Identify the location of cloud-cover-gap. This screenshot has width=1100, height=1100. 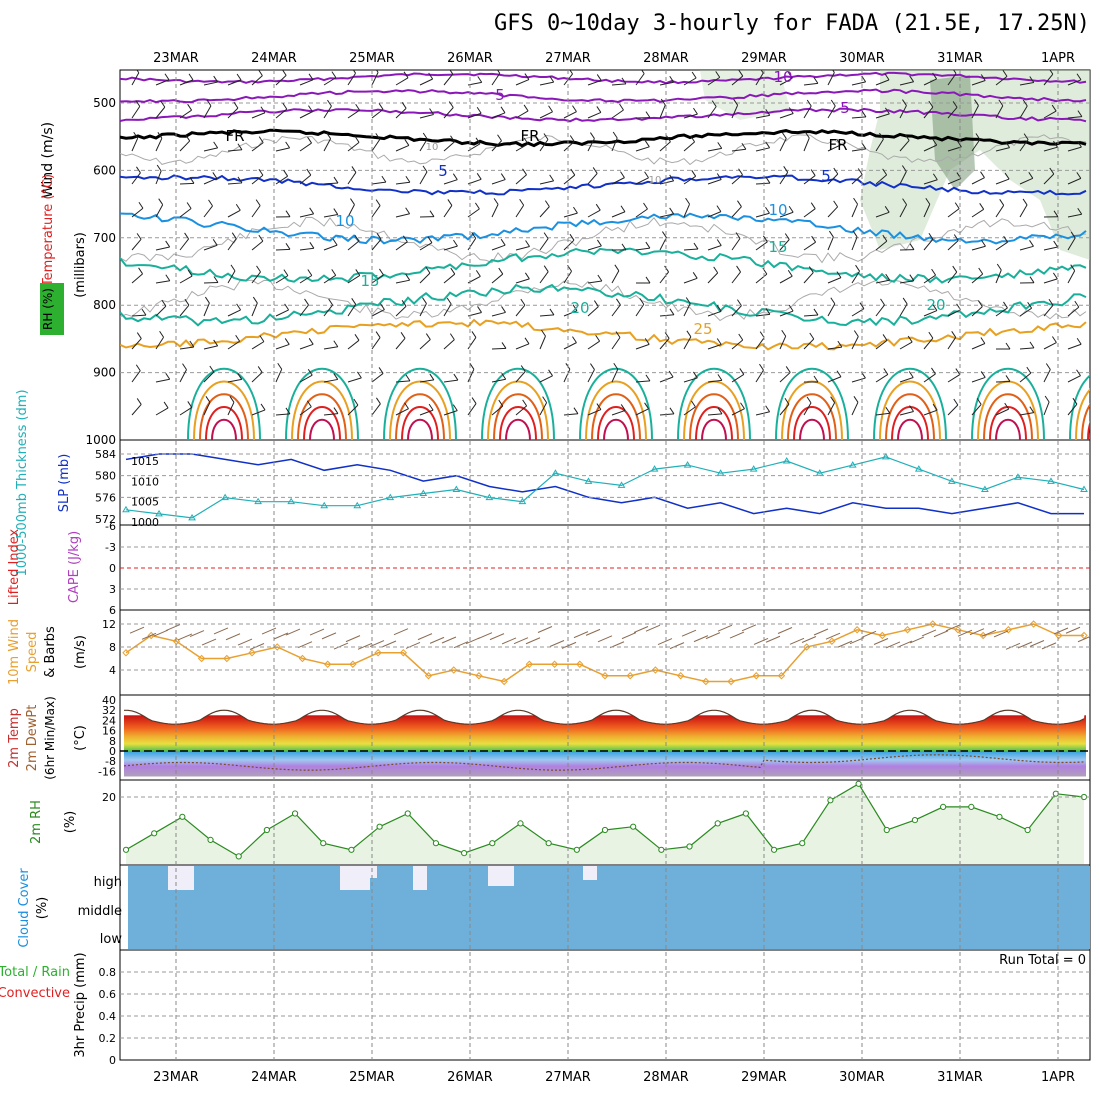
(371, 872).